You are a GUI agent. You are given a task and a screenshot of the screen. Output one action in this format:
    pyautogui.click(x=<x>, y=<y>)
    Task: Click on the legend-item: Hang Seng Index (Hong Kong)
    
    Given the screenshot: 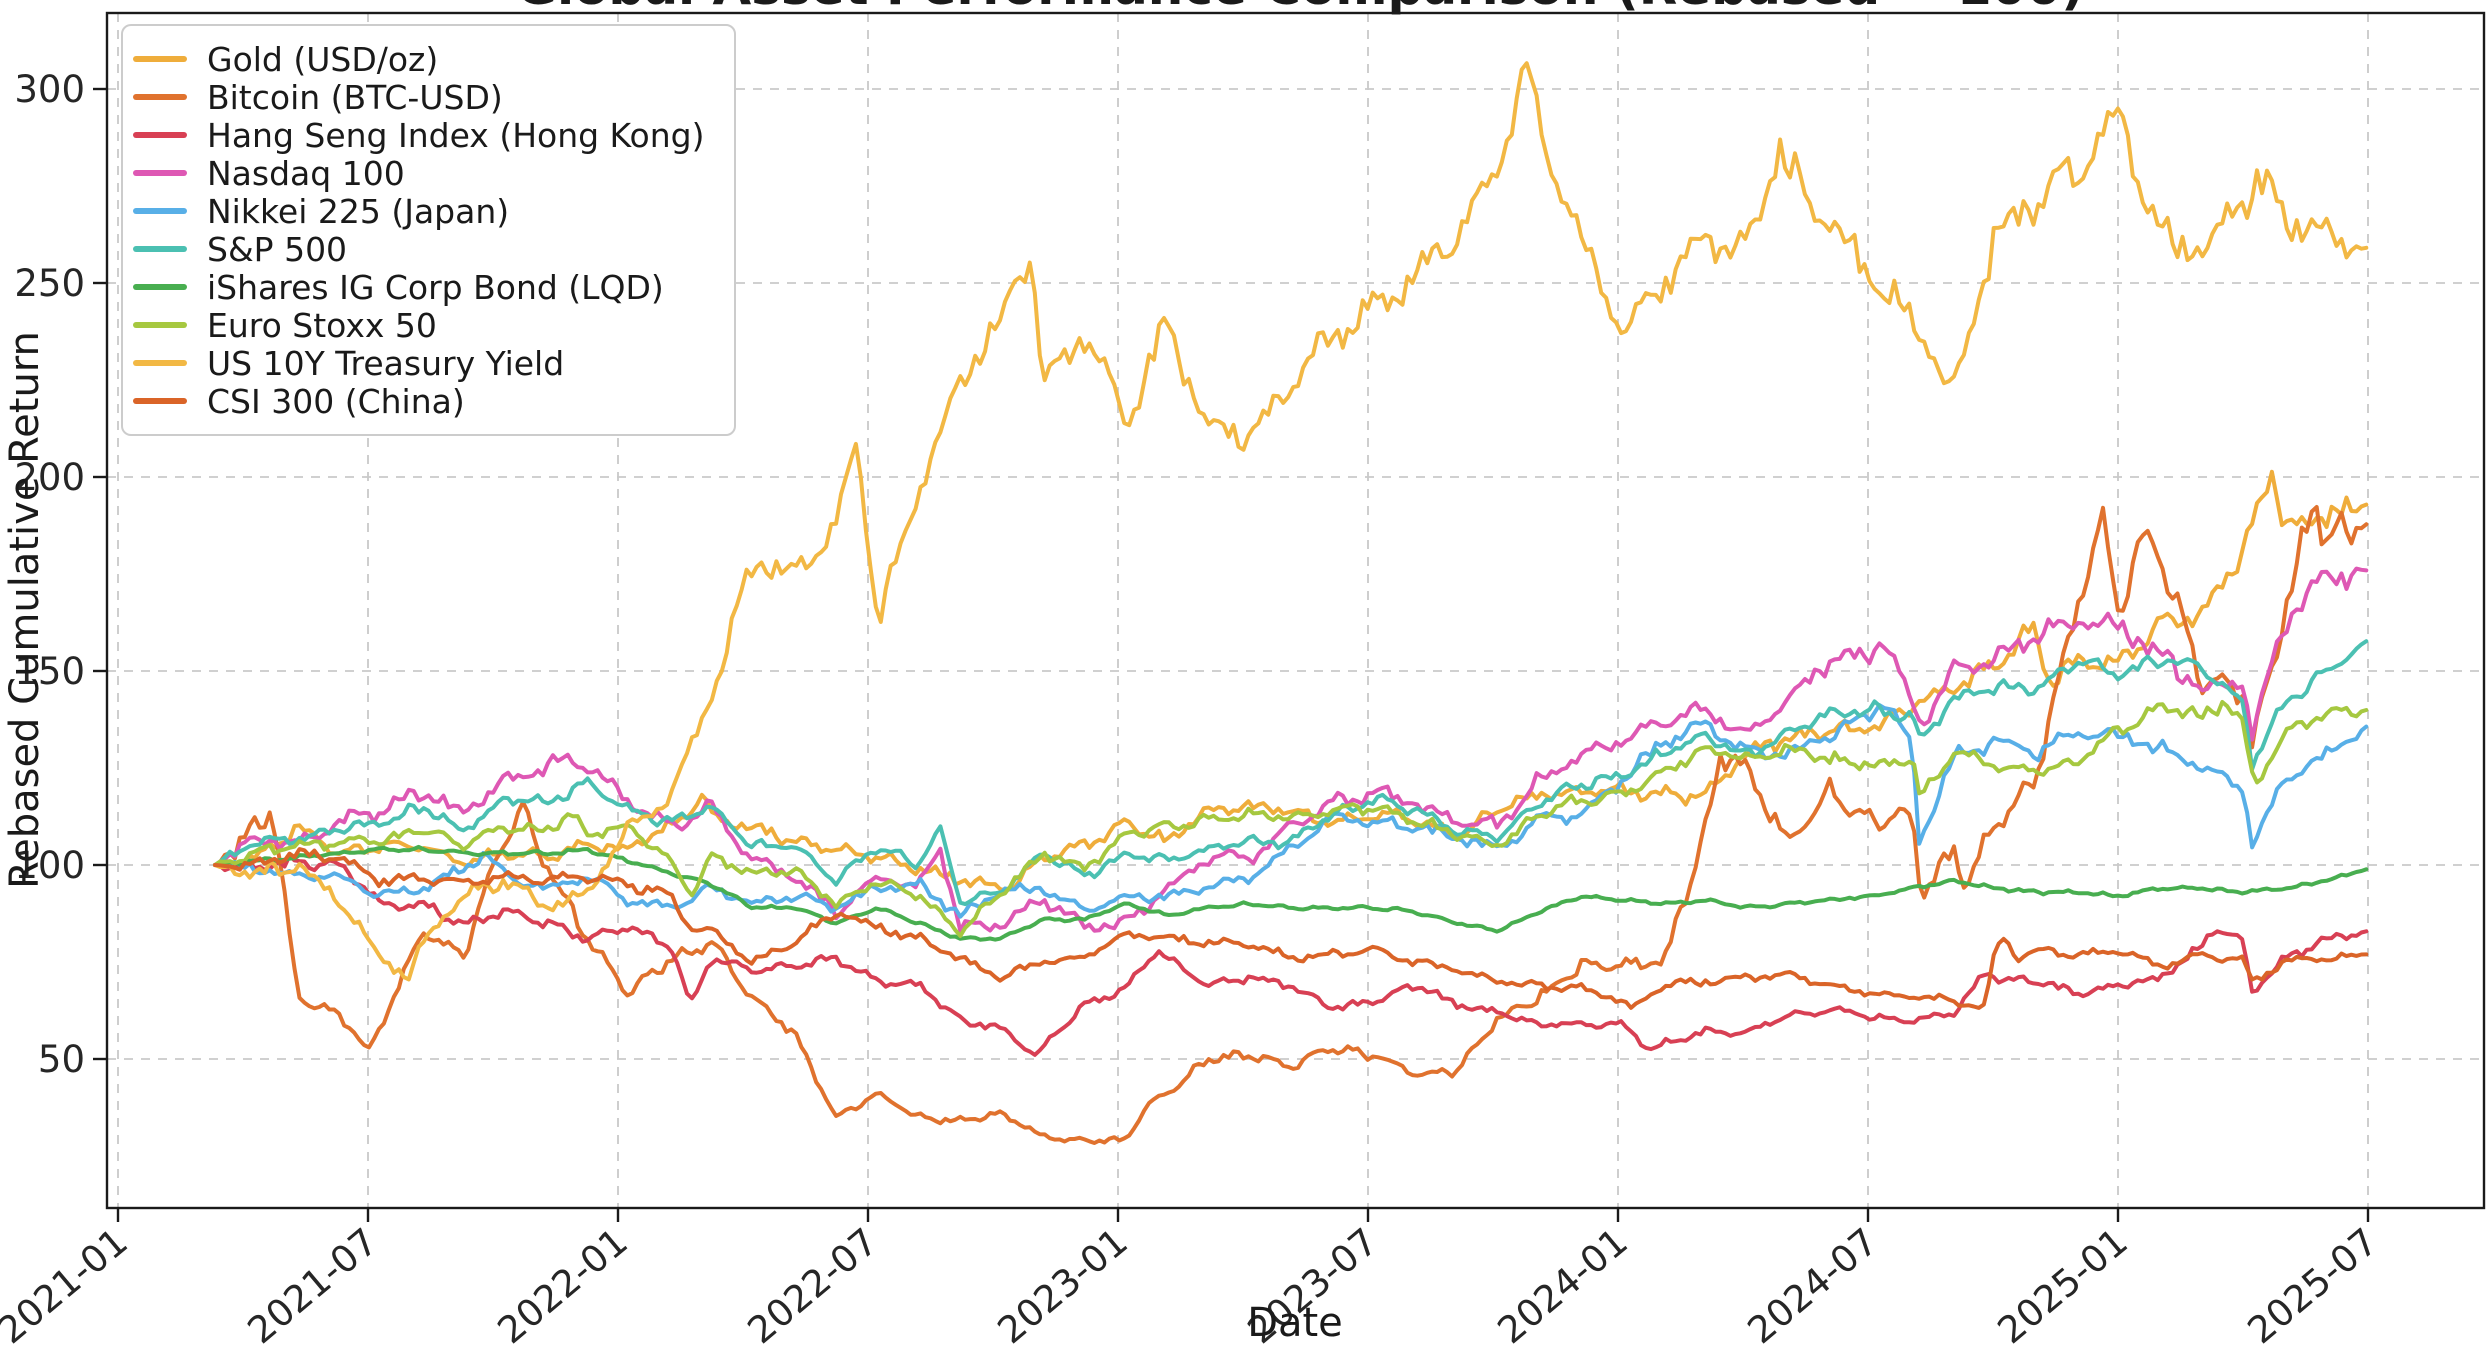 What is the action you would take?
    pyautogui.click(x=419, y=135)
    